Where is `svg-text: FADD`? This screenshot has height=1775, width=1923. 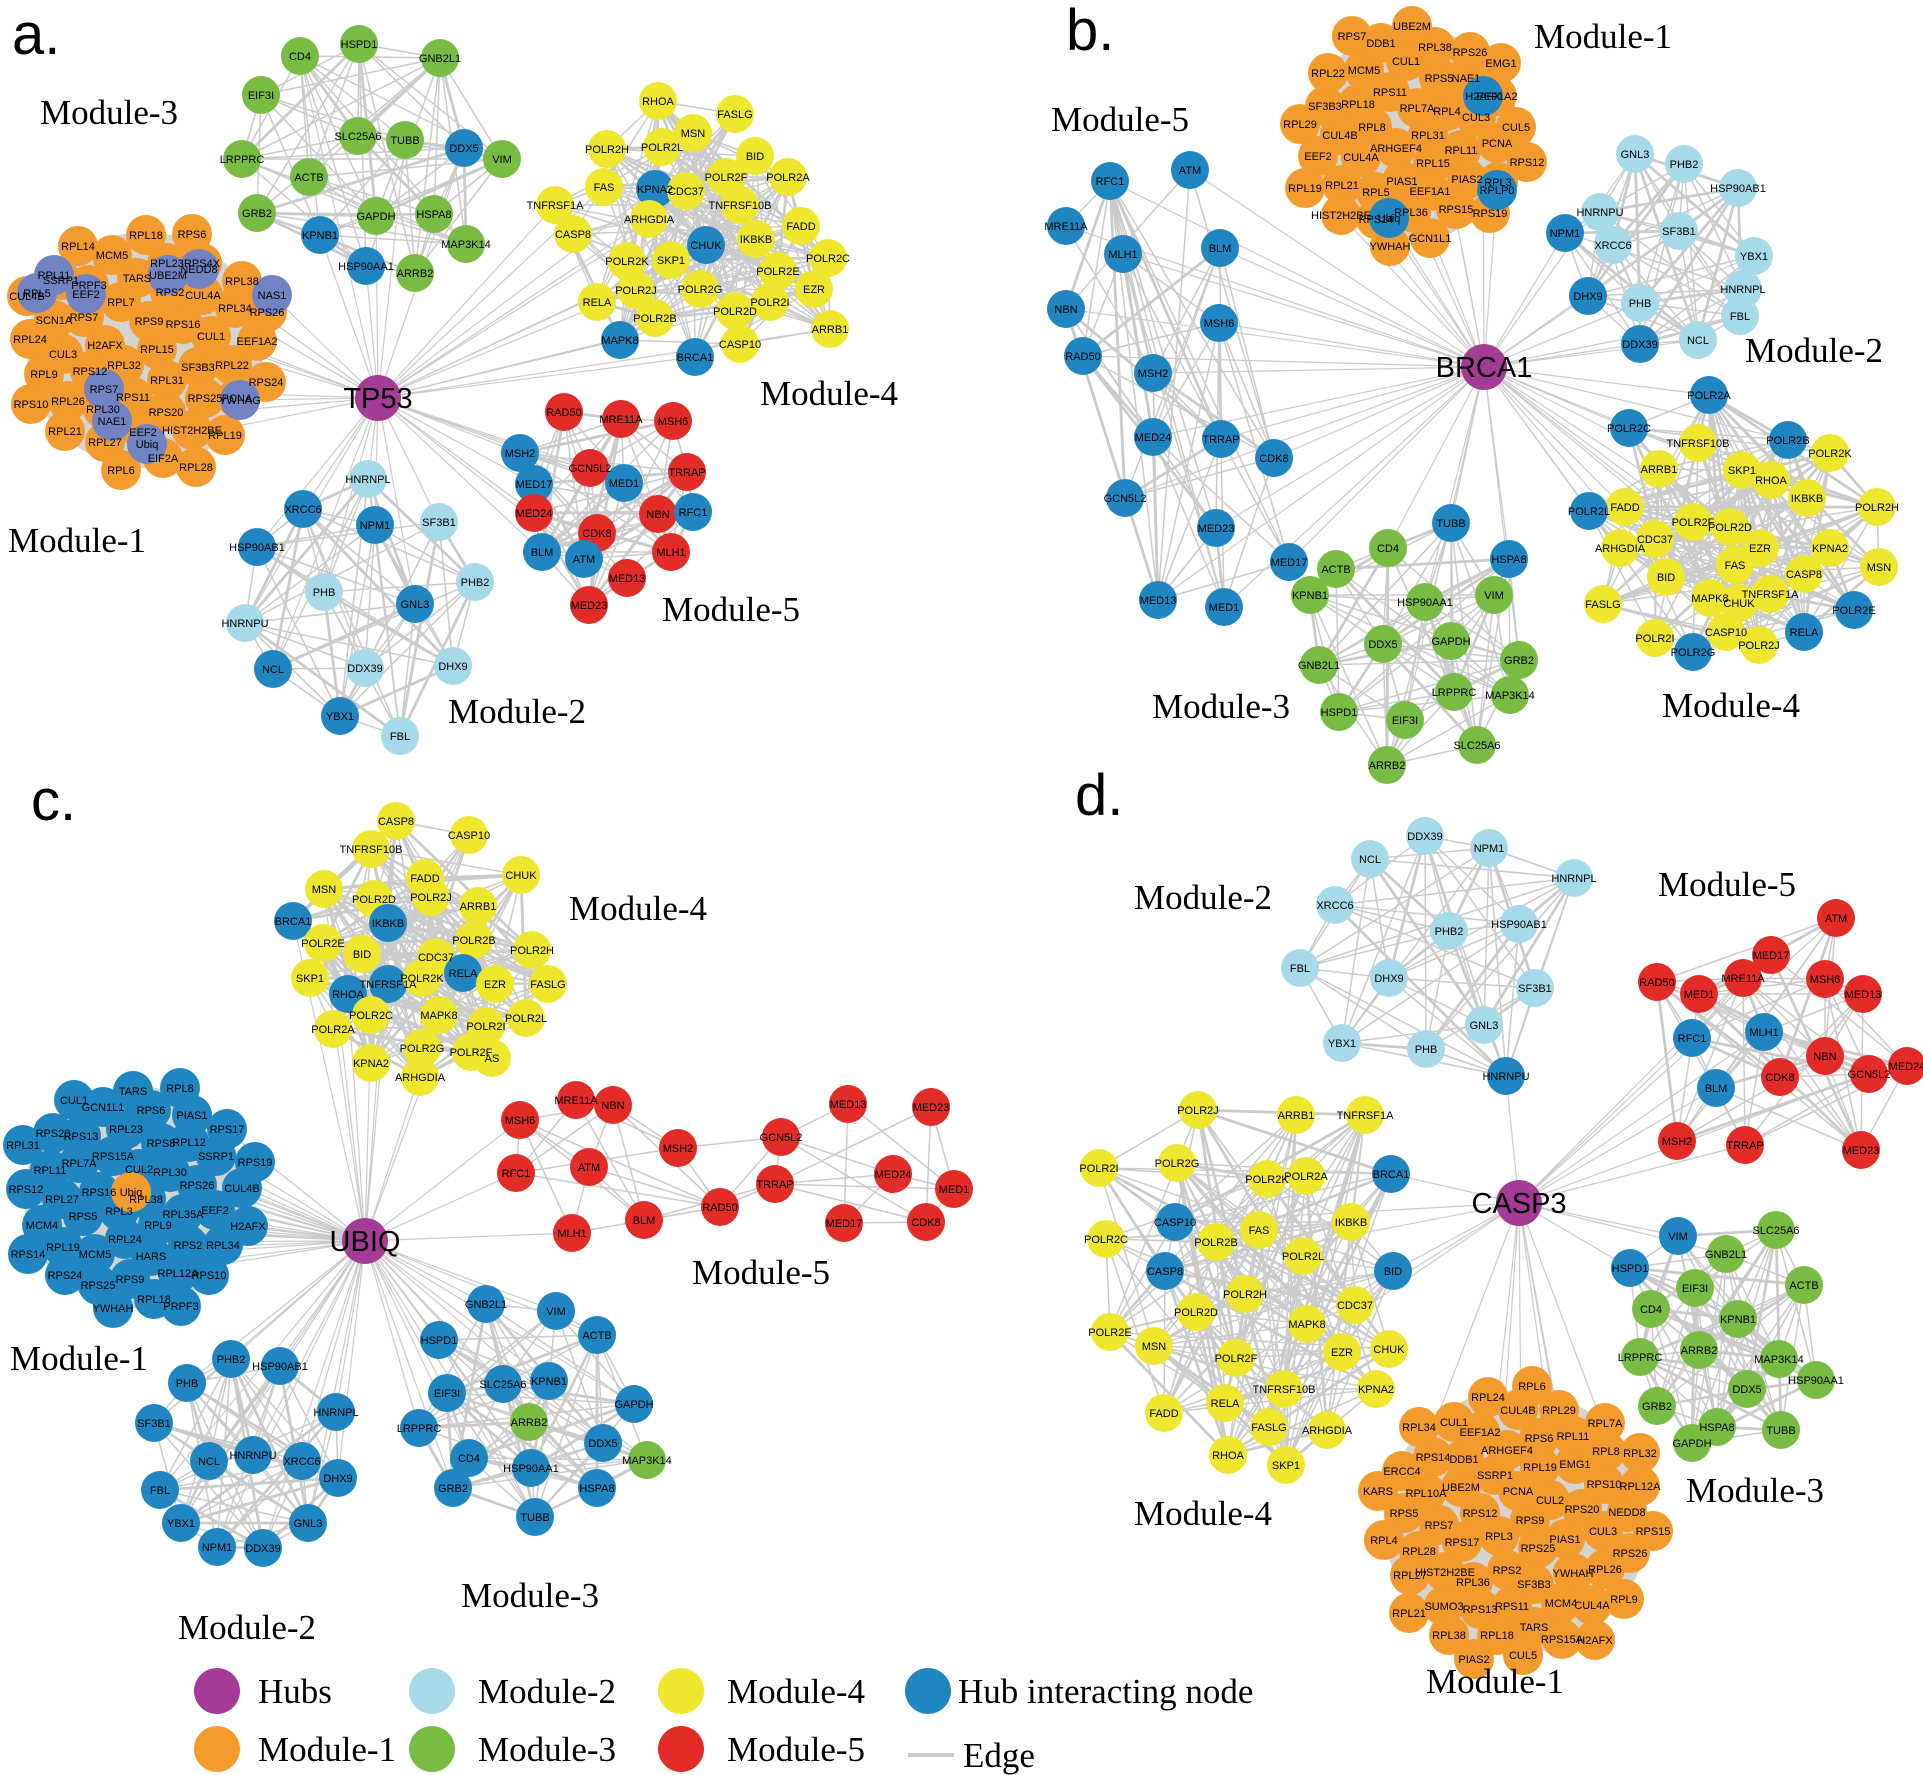
svg-text: FADD is located at coordinates (1624, 508).